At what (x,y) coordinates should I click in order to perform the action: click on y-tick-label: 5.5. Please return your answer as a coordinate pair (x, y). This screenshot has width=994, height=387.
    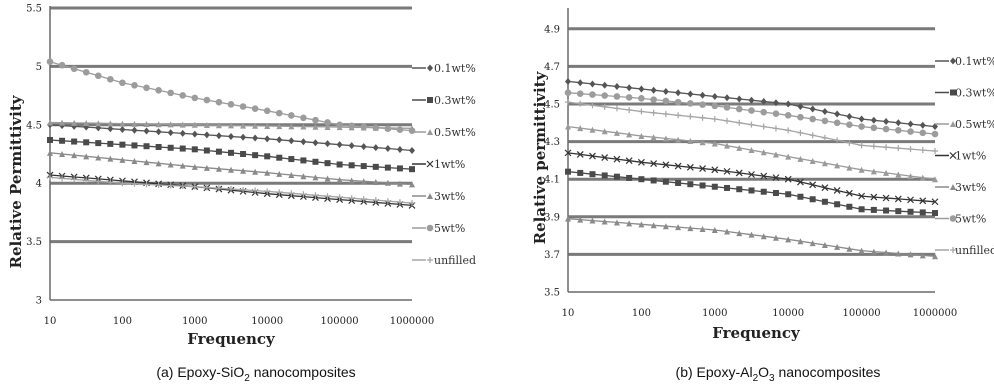
    Looking at the image, I should click on (34, 9).